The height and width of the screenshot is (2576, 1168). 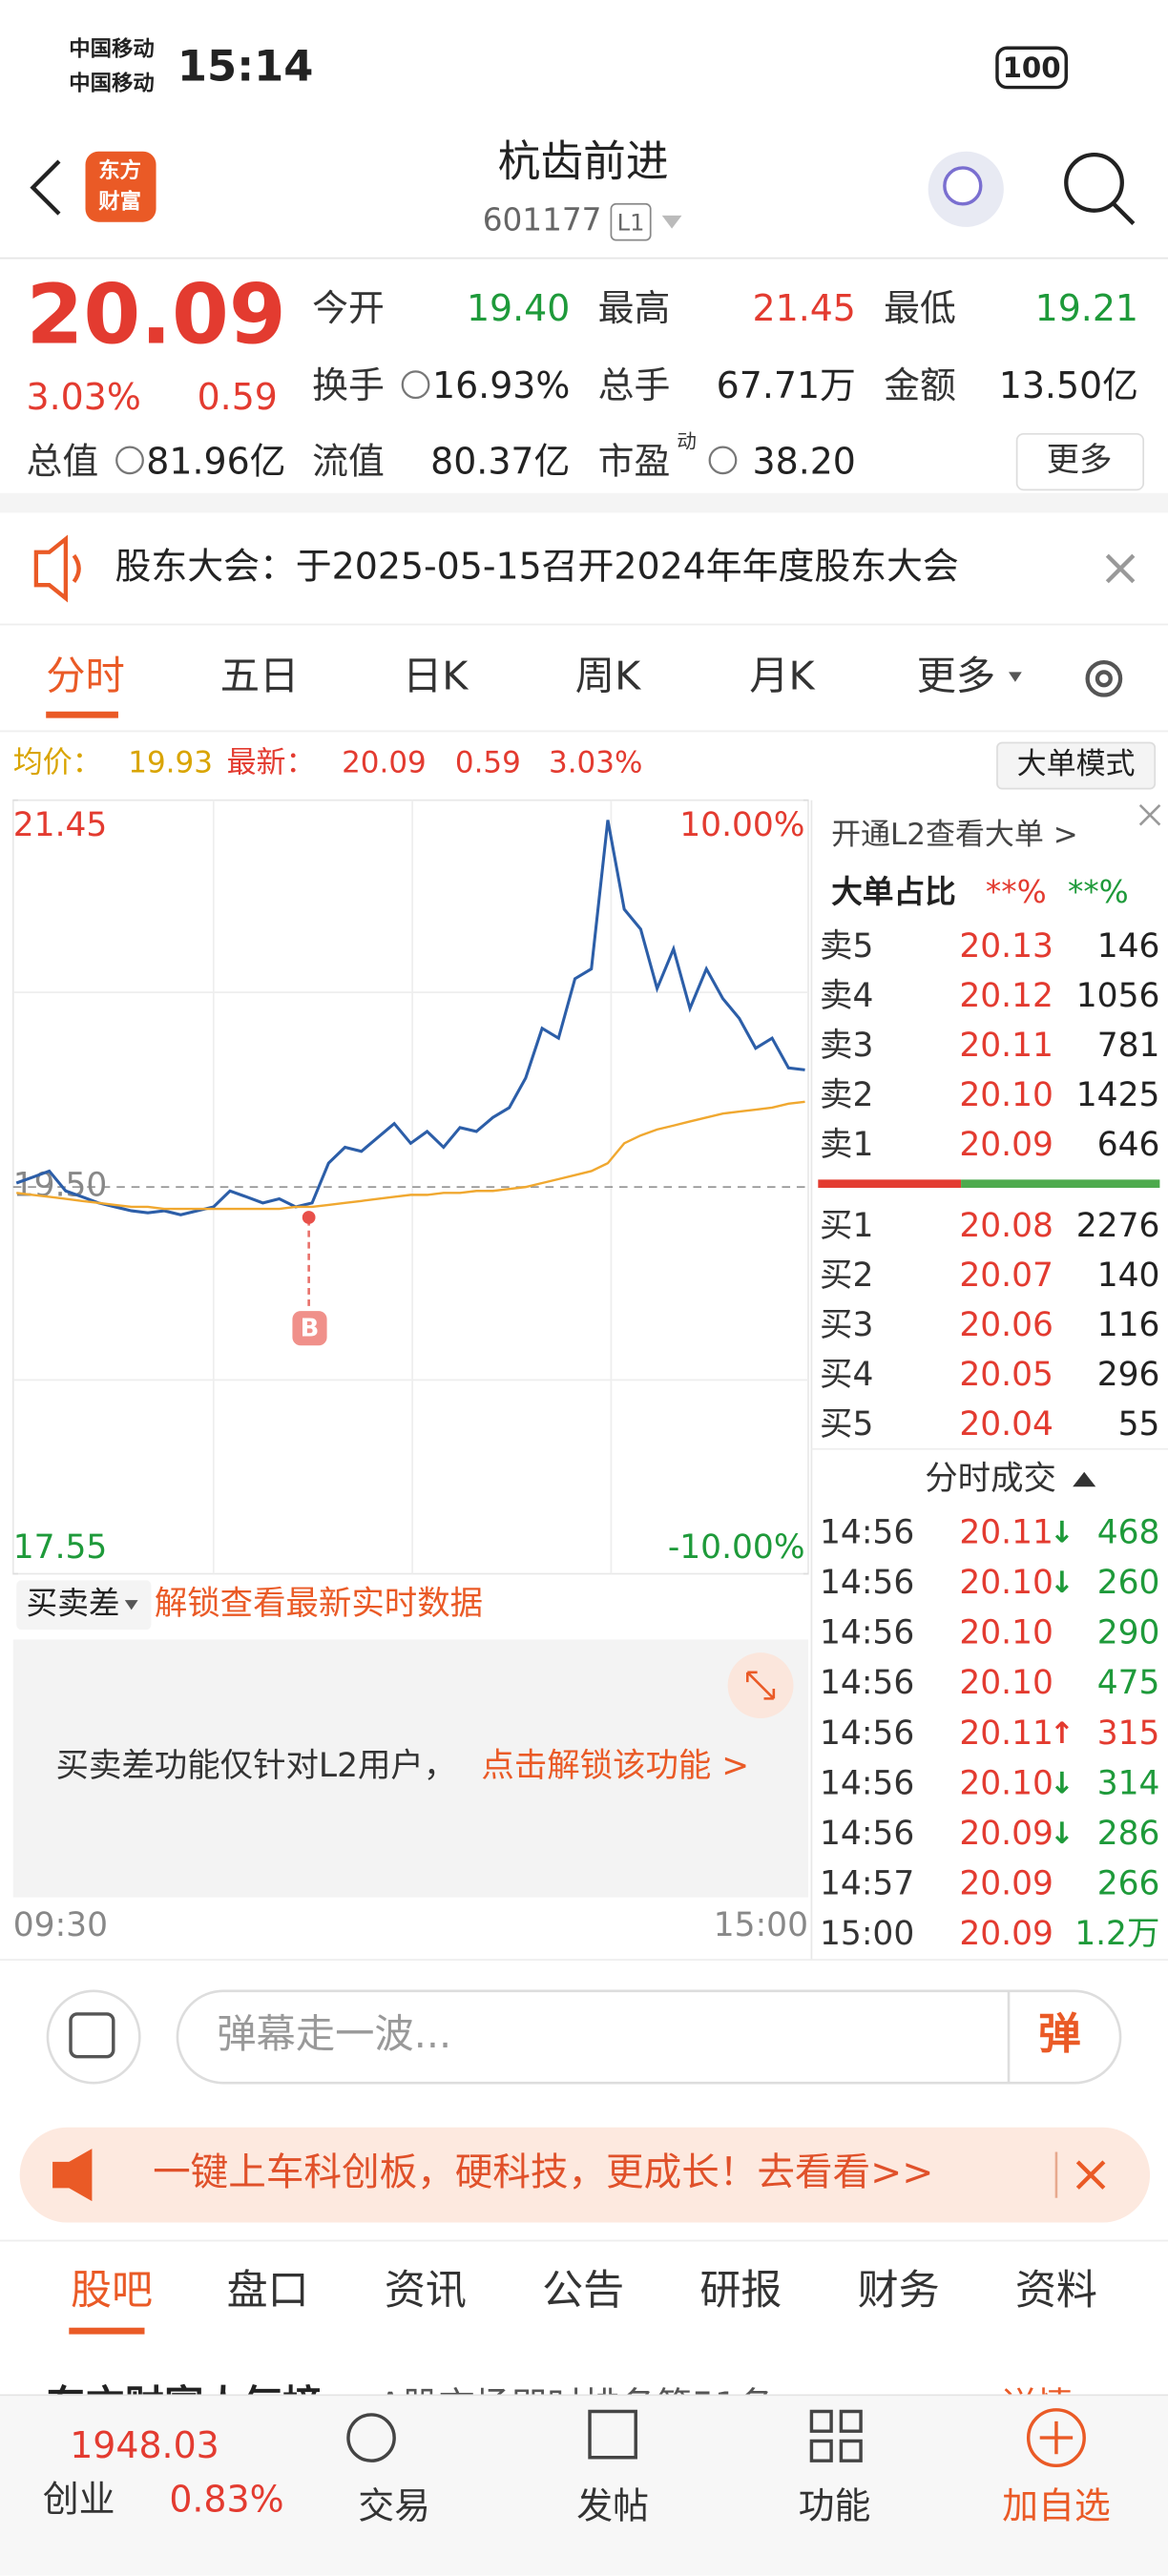 What do you see at coordinates (990, 1479) in the screenshot?
I see `trades-title: 分时成交` at bounding box center [990, 1479].